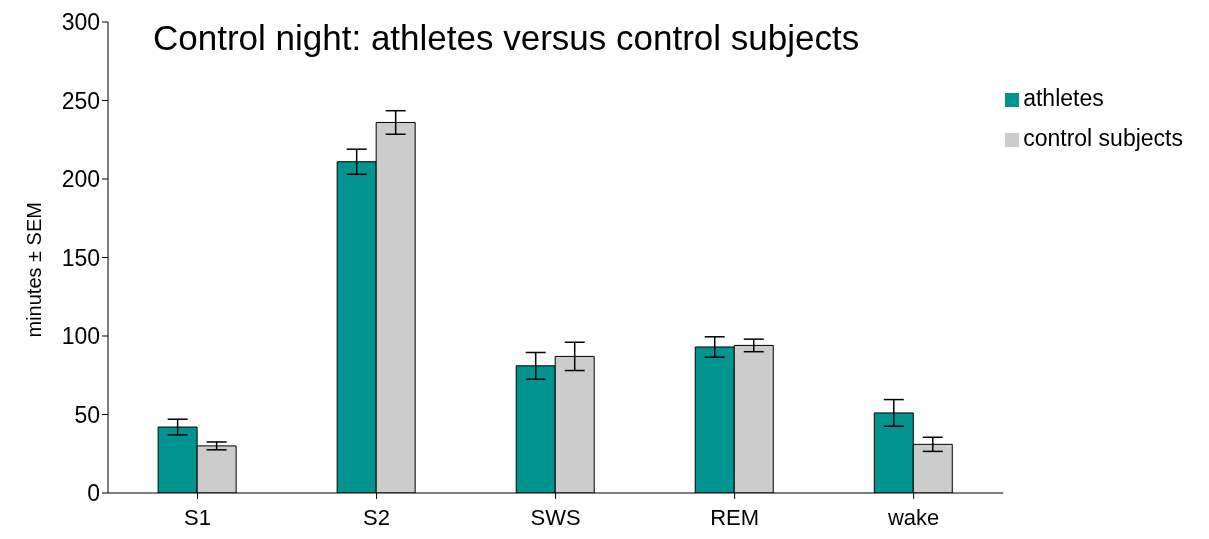  Describe the element at coordinates (735, 517) in the screenshot. I see `x-tick-label: REM` at that location.